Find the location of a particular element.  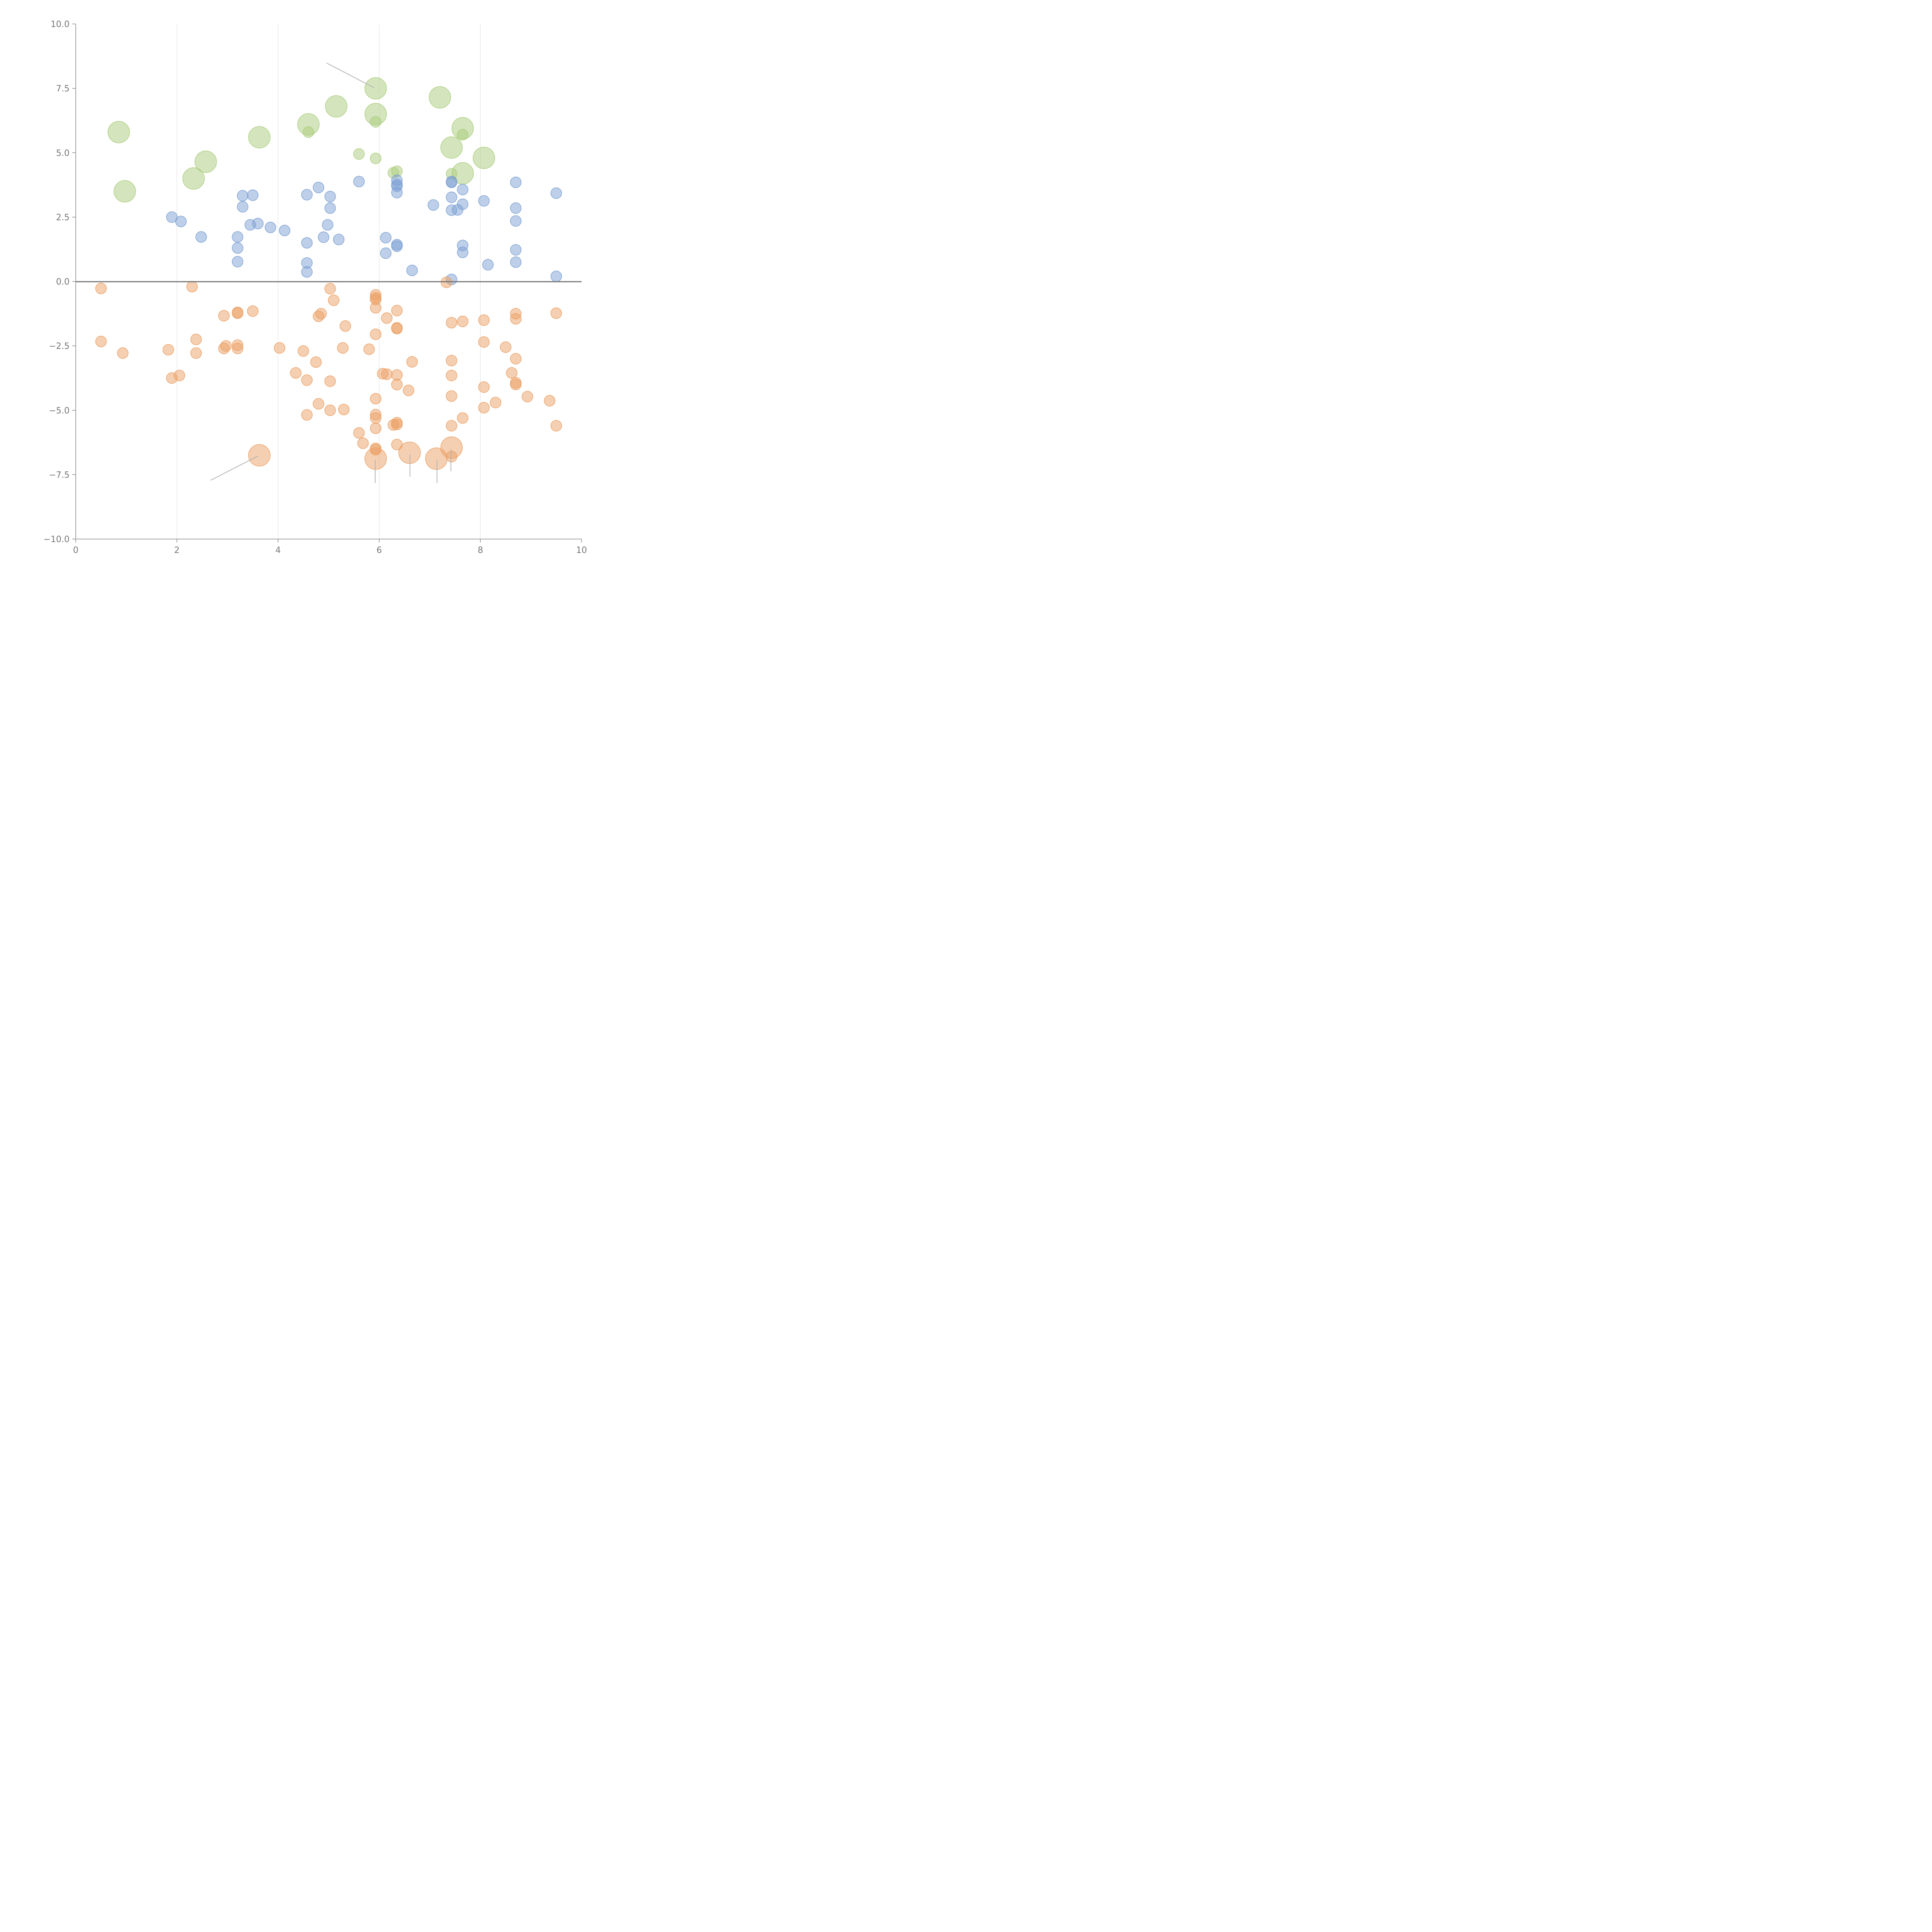

scatter-chart: 0 2 4 6 8 10 10.0 7.5 5.0 2.5 0.0 −2.5 −5.0 −7.5 −10.0 is located at coordinates (316, 287).